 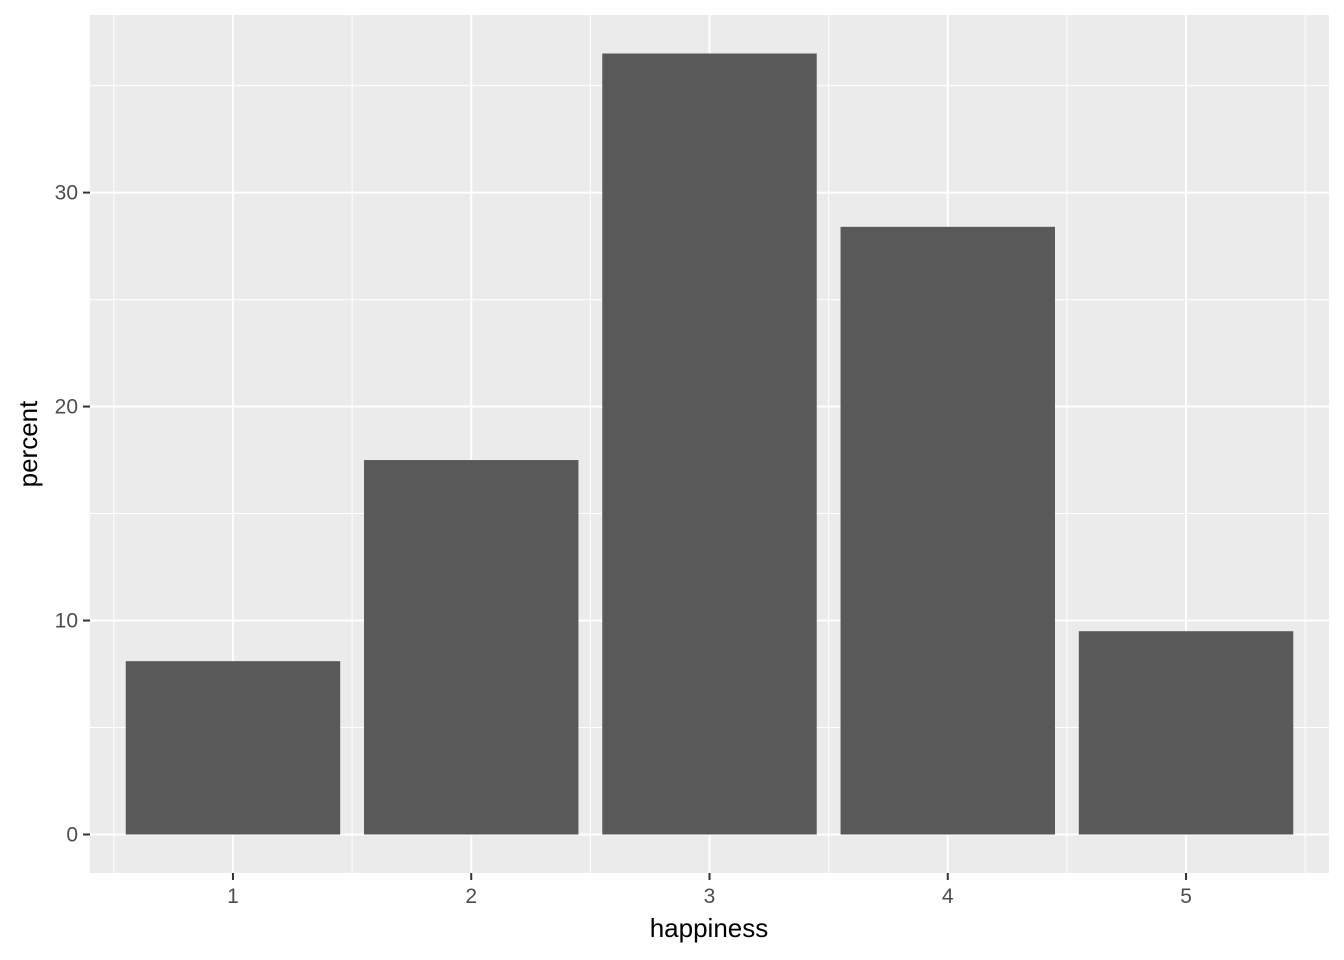 What do you see at coordinates (66, 193) in the screenshot?
I see `y-tick-label: 30` at bounding box center [66, 193].